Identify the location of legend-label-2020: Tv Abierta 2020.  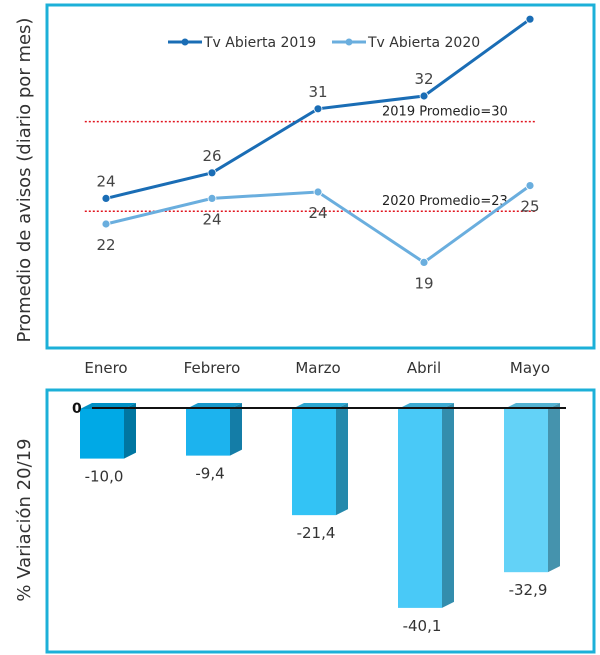
(423, 43).